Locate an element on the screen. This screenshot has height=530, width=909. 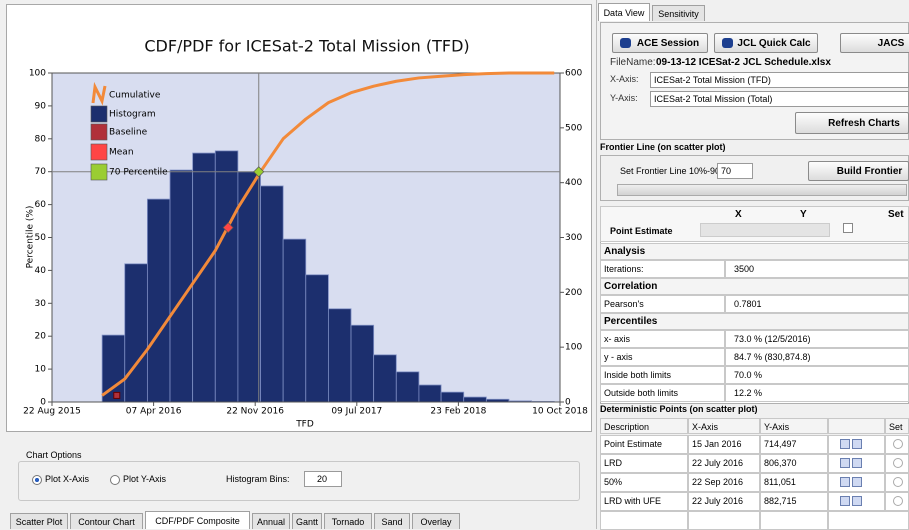
det-cell: 22 Sep 2016 is located at coordinates (724, 482).